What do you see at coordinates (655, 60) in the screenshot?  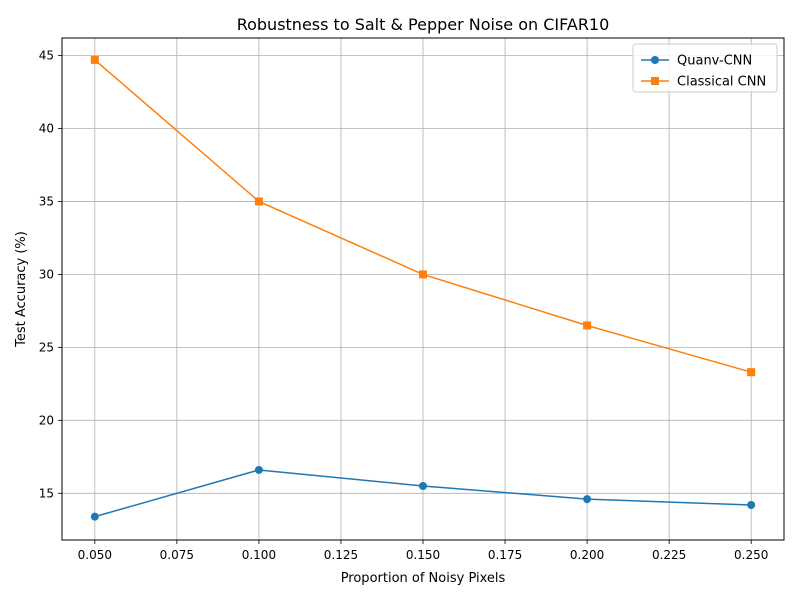 I see `legend-marker-quanv-cnn` at bounding box center [655, 60].